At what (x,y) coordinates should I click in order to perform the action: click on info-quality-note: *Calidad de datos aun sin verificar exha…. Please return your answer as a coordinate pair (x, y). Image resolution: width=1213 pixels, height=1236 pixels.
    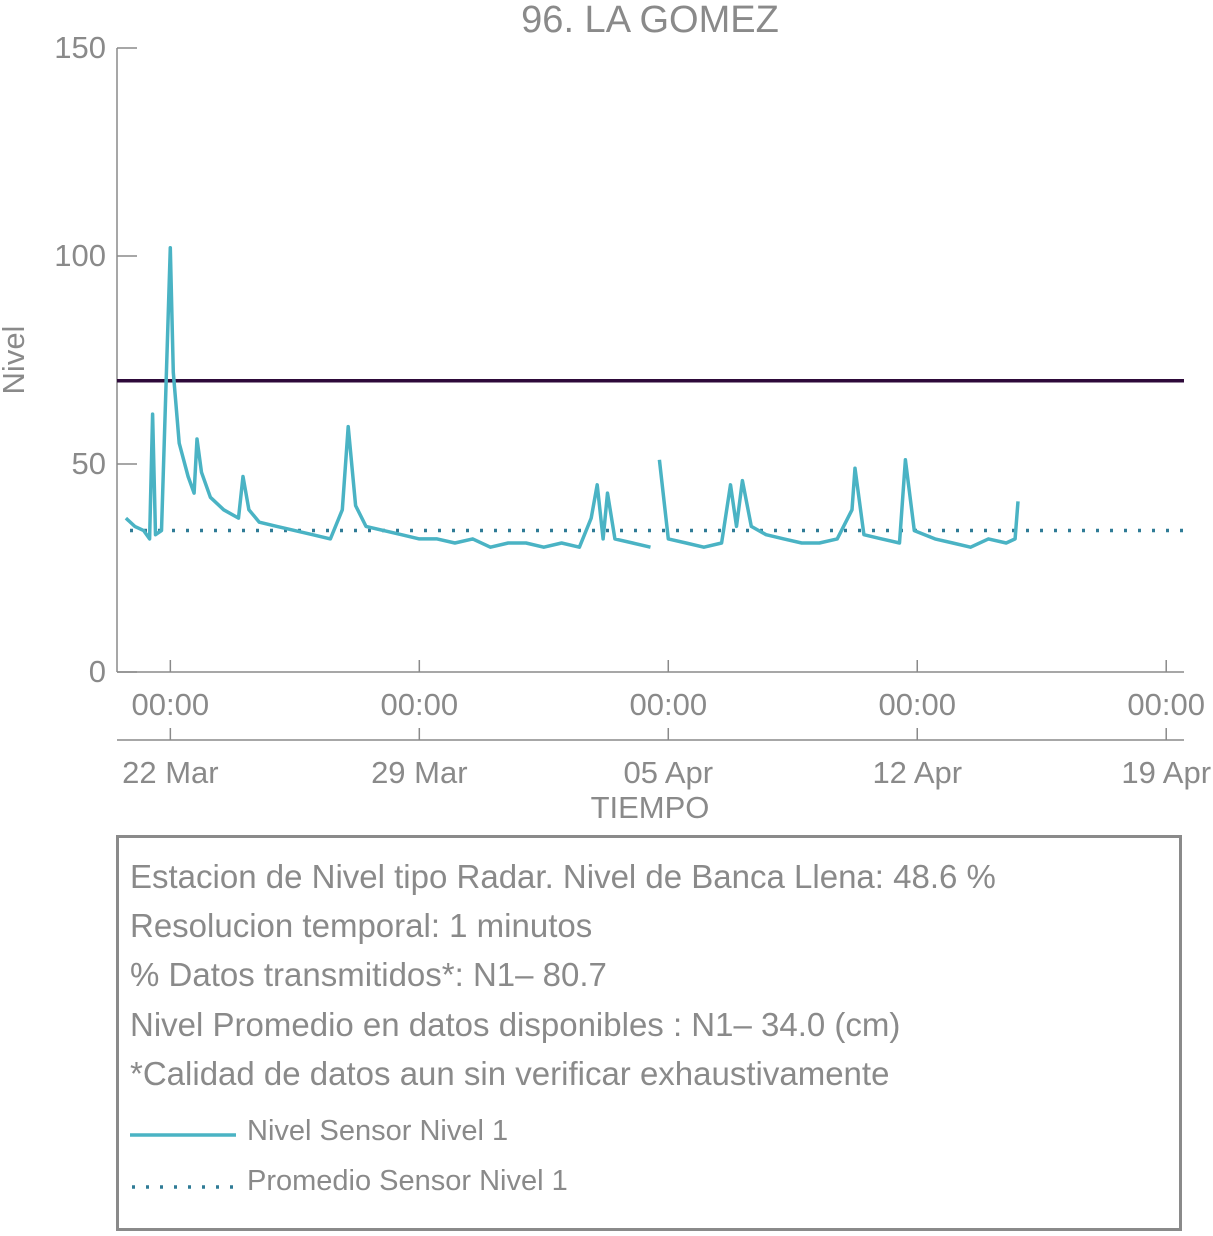
    Looking at the image, I should click on (510, 1073).